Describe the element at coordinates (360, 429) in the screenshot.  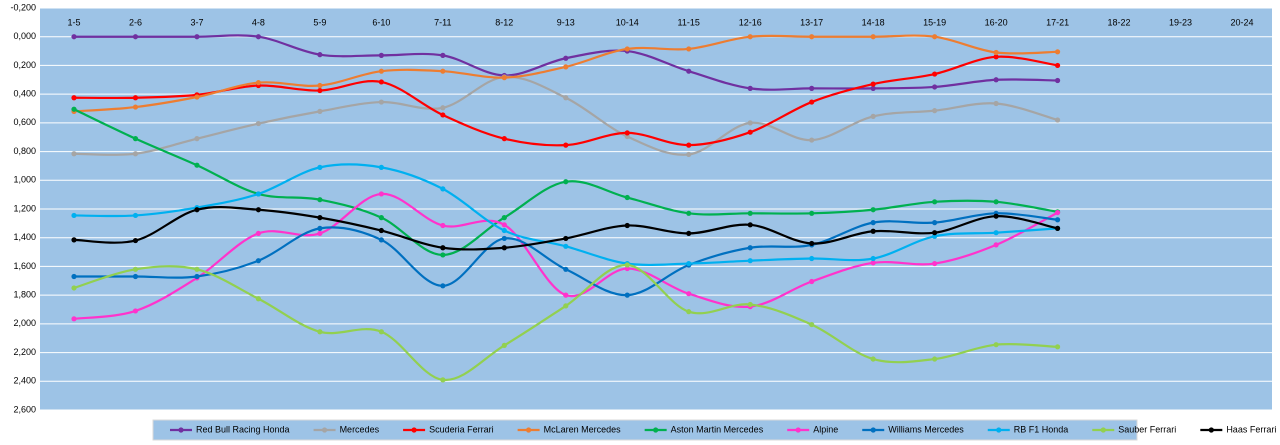
I see `legend-label: Mercedes` at that location.